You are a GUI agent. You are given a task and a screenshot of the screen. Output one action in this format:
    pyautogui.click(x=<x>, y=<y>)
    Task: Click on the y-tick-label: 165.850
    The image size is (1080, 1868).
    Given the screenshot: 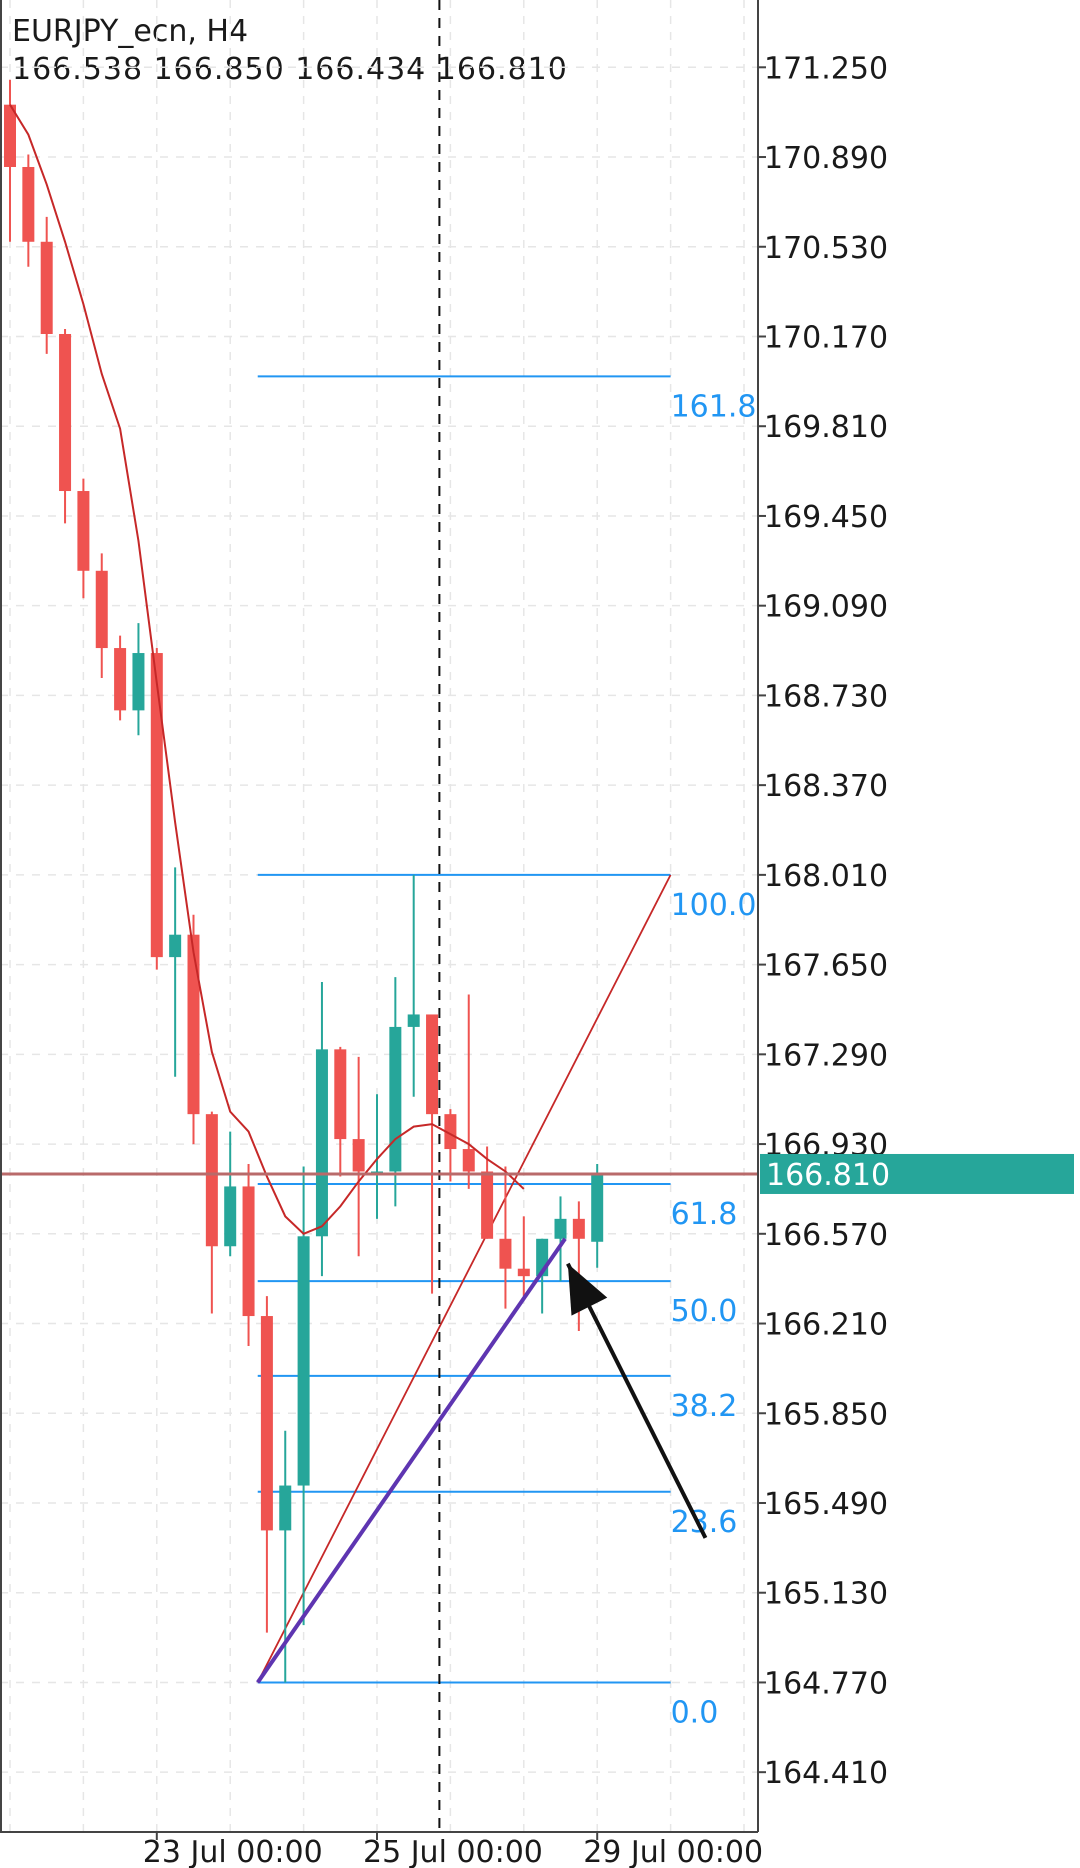 What is the action you would take?
    pyautogui.click(x=826, y=1414)
    